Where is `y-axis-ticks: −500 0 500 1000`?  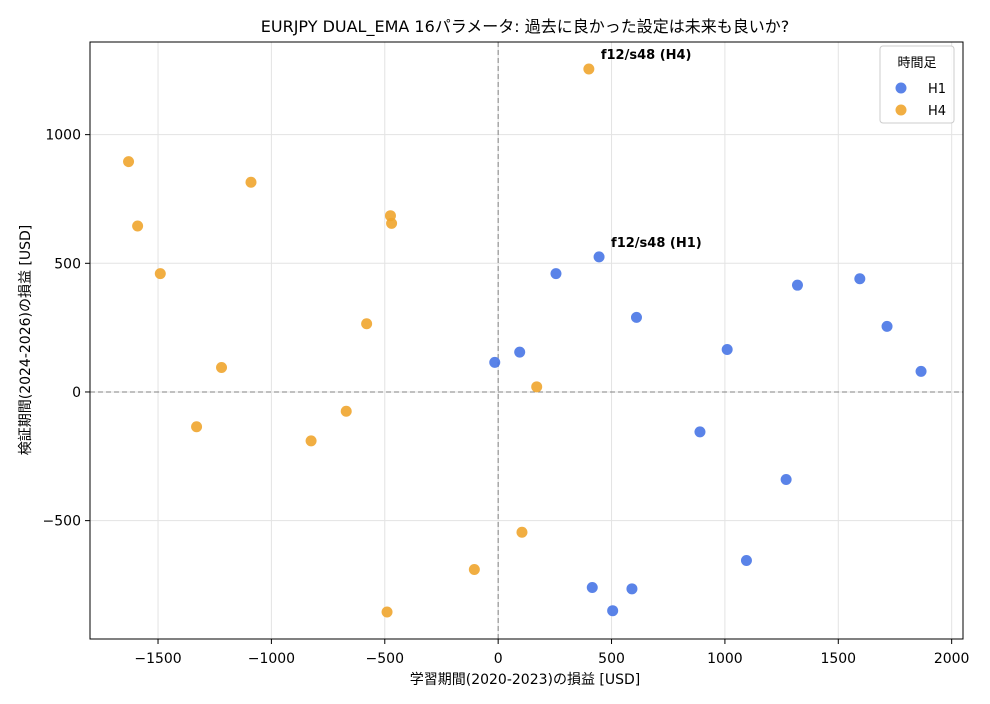 y-axis-ticks: −500 0 500 1000 is located at coordinates (66, 329).